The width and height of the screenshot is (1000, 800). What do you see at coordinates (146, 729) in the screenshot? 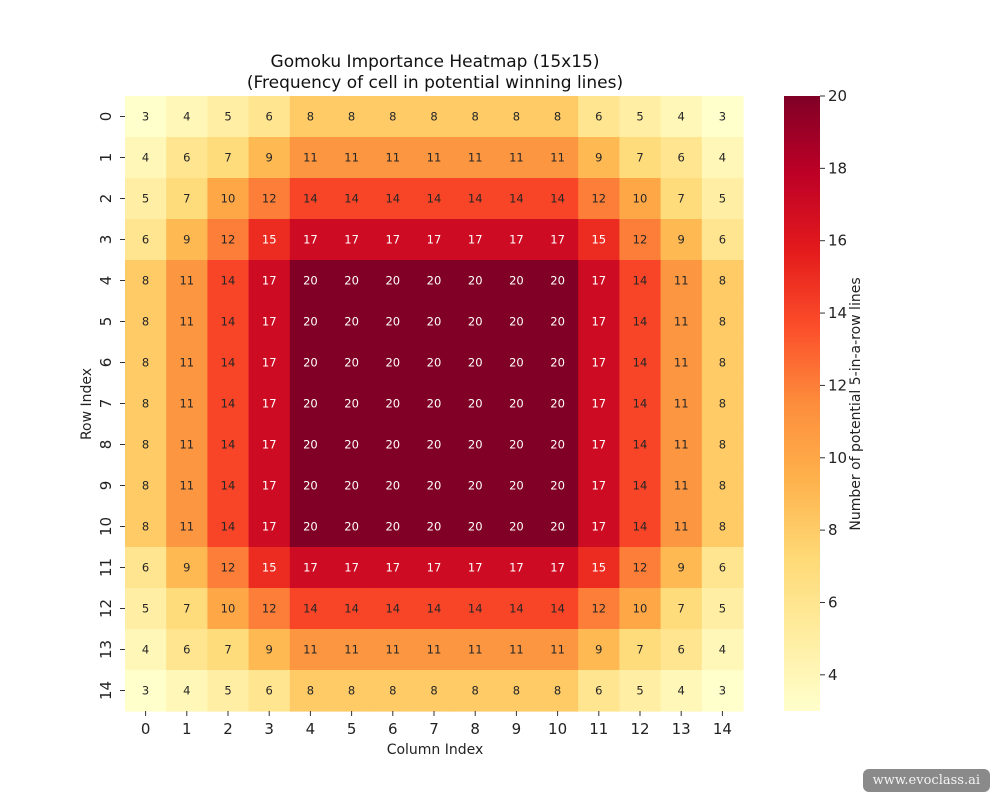
I see `x-tick-label: 0` at bounding box center [146, 729].